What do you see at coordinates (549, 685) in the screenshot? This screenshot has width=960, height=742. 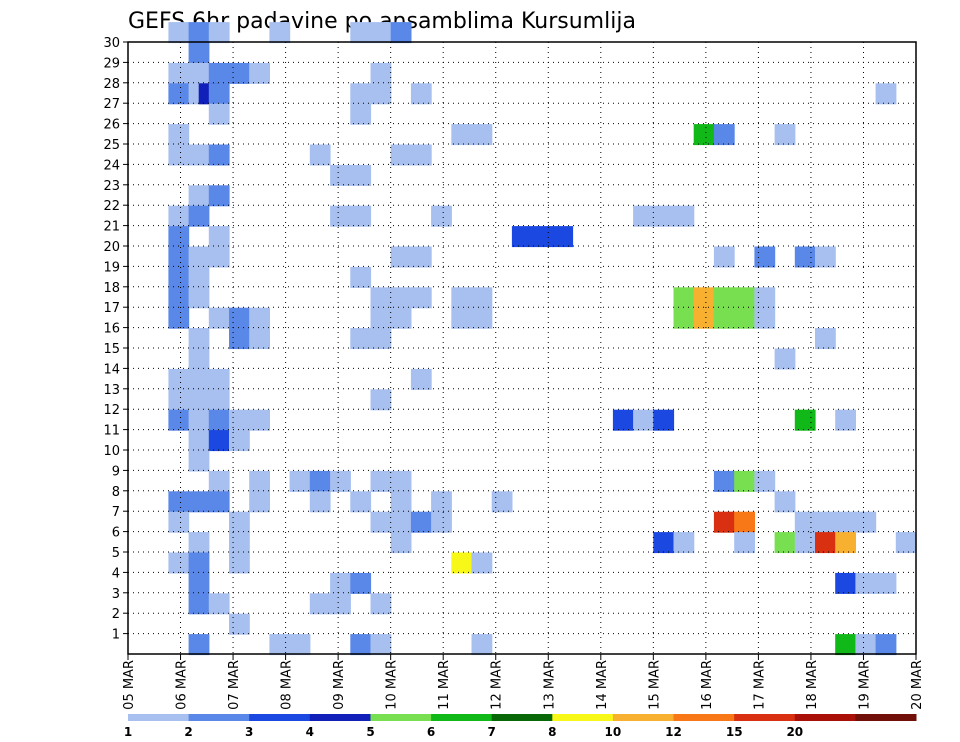 I see `x-tick-label: 13 MAR` at bounding box center [549, 685].